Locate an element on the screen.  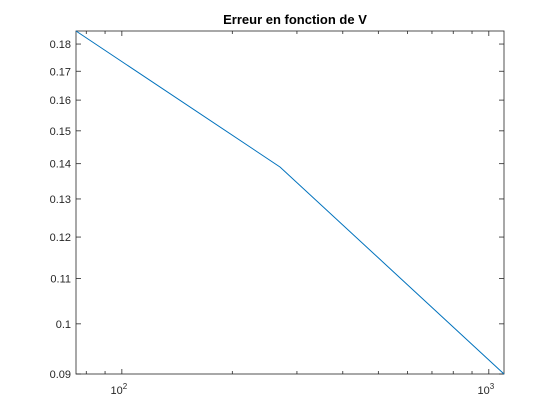
x-tick-label: 10² is located at coordinates (118, 389).